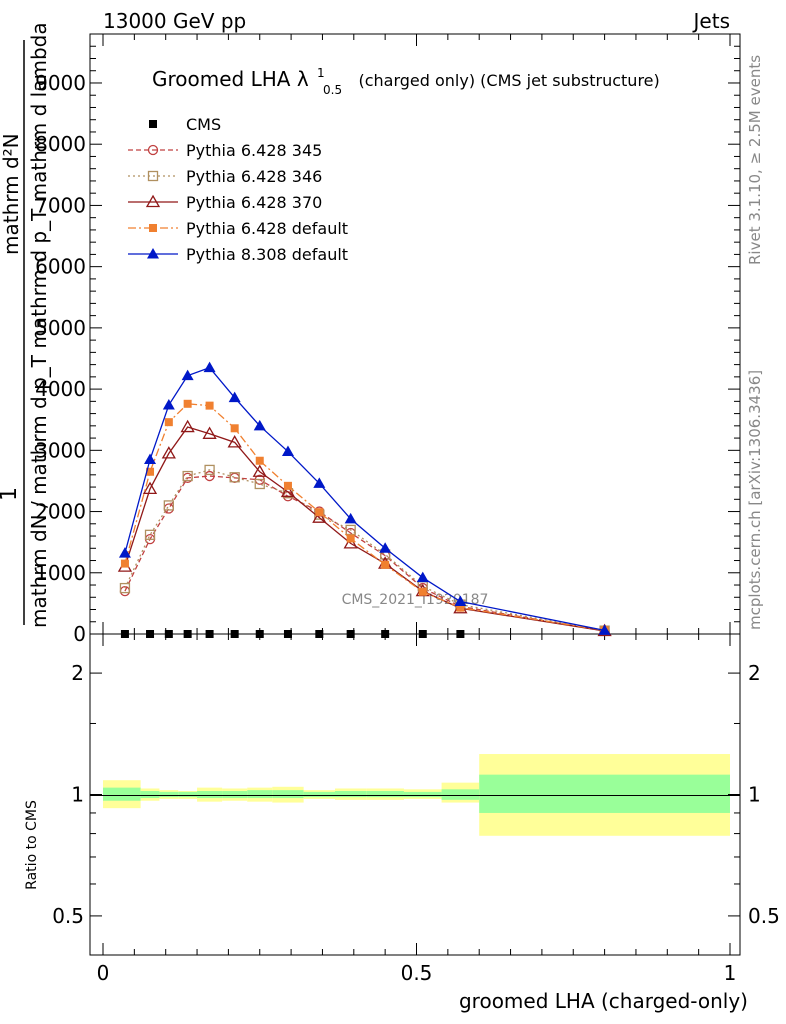  What do you see at coordinates (60, 83) in the screenshot?
I see `y-tick-label: 9000` at bounding box center [60, 83].